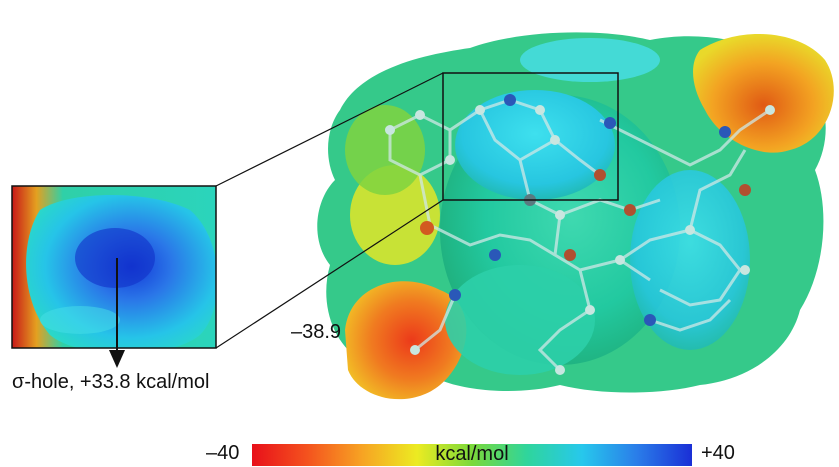  What do you see at coordinates (316, 332) in the screenshot?
I see `minimum-value-label: –38.9` at bounding box center [316, 332].